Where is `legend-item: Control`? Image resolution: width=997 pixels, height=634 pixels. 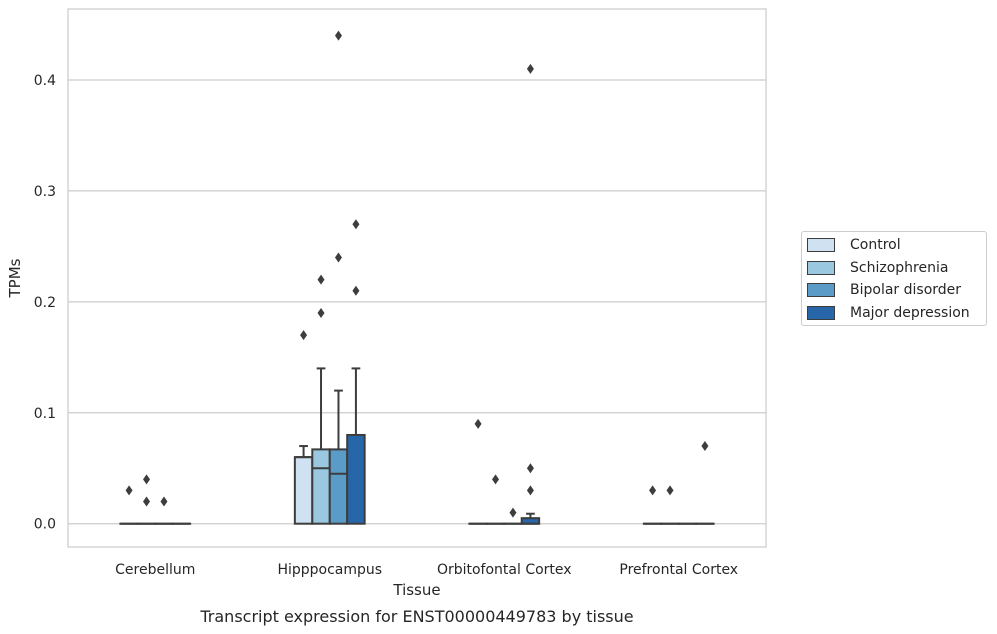 legend-item: Control is located at coordinates (854, 245).